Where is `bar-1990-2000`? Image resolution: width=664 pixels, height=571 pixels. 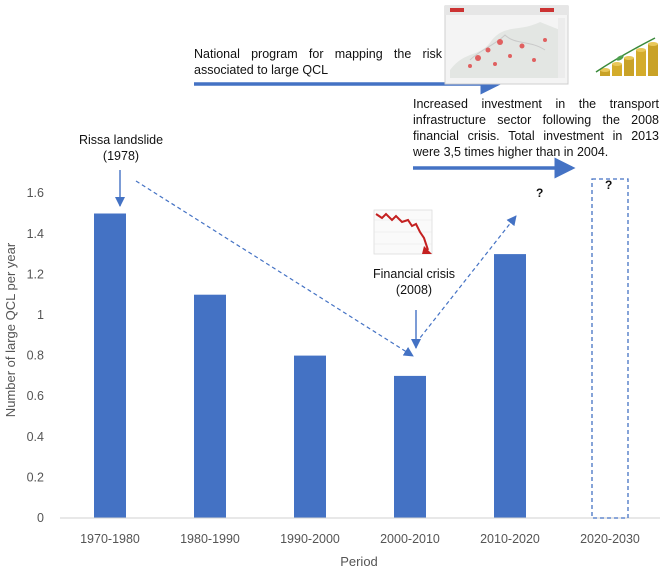
bar-1990-2000 is located at coordinates (310, 436).